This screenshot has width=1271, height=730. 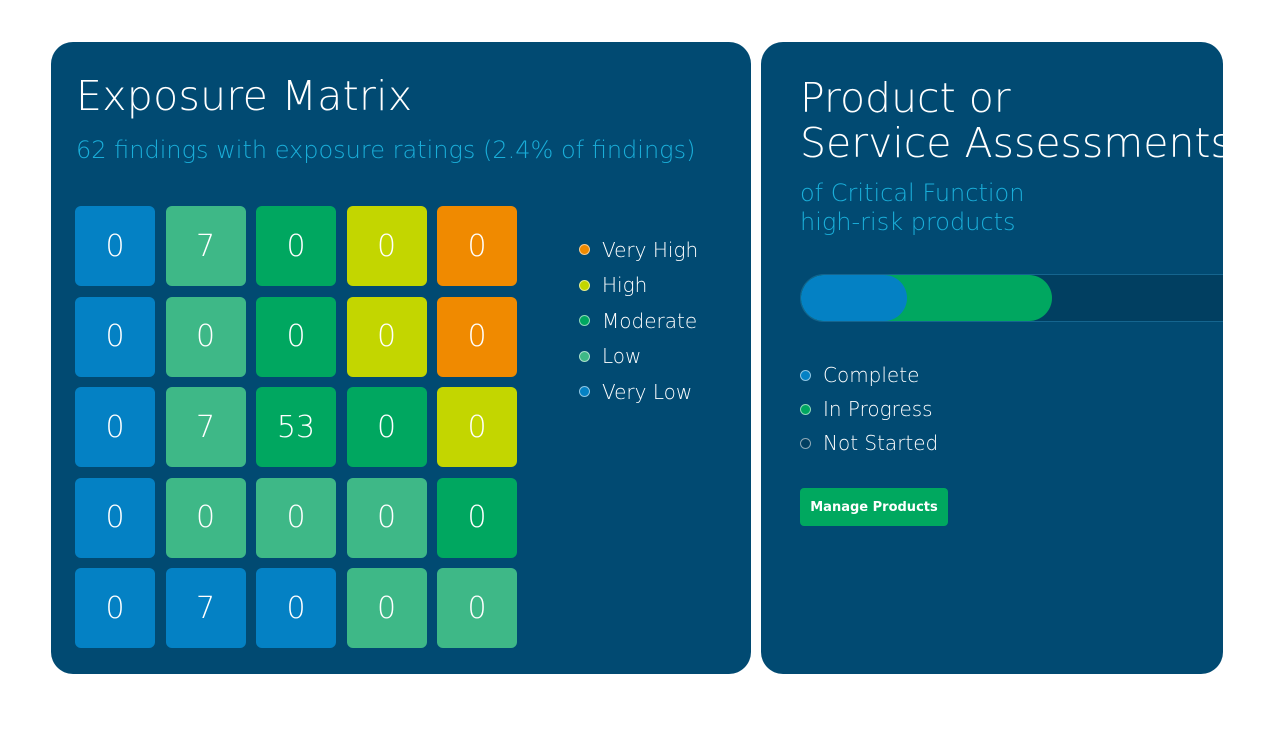 I want to click on status-item-complete: Complete, so click(x=869, y=375).